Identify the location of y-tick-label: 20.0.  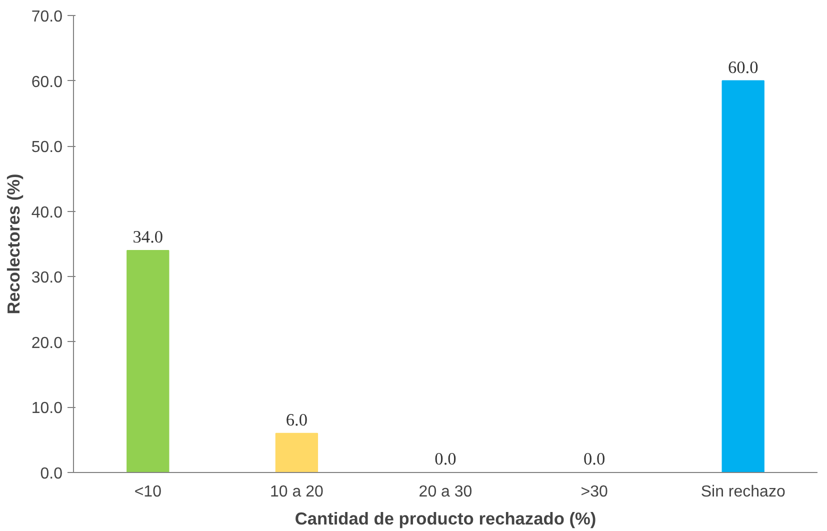
(47, 343).